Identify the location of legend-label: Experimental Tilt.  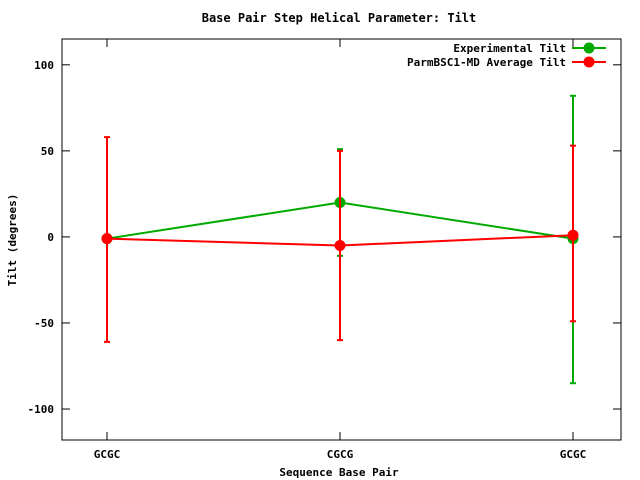
(509, 48).